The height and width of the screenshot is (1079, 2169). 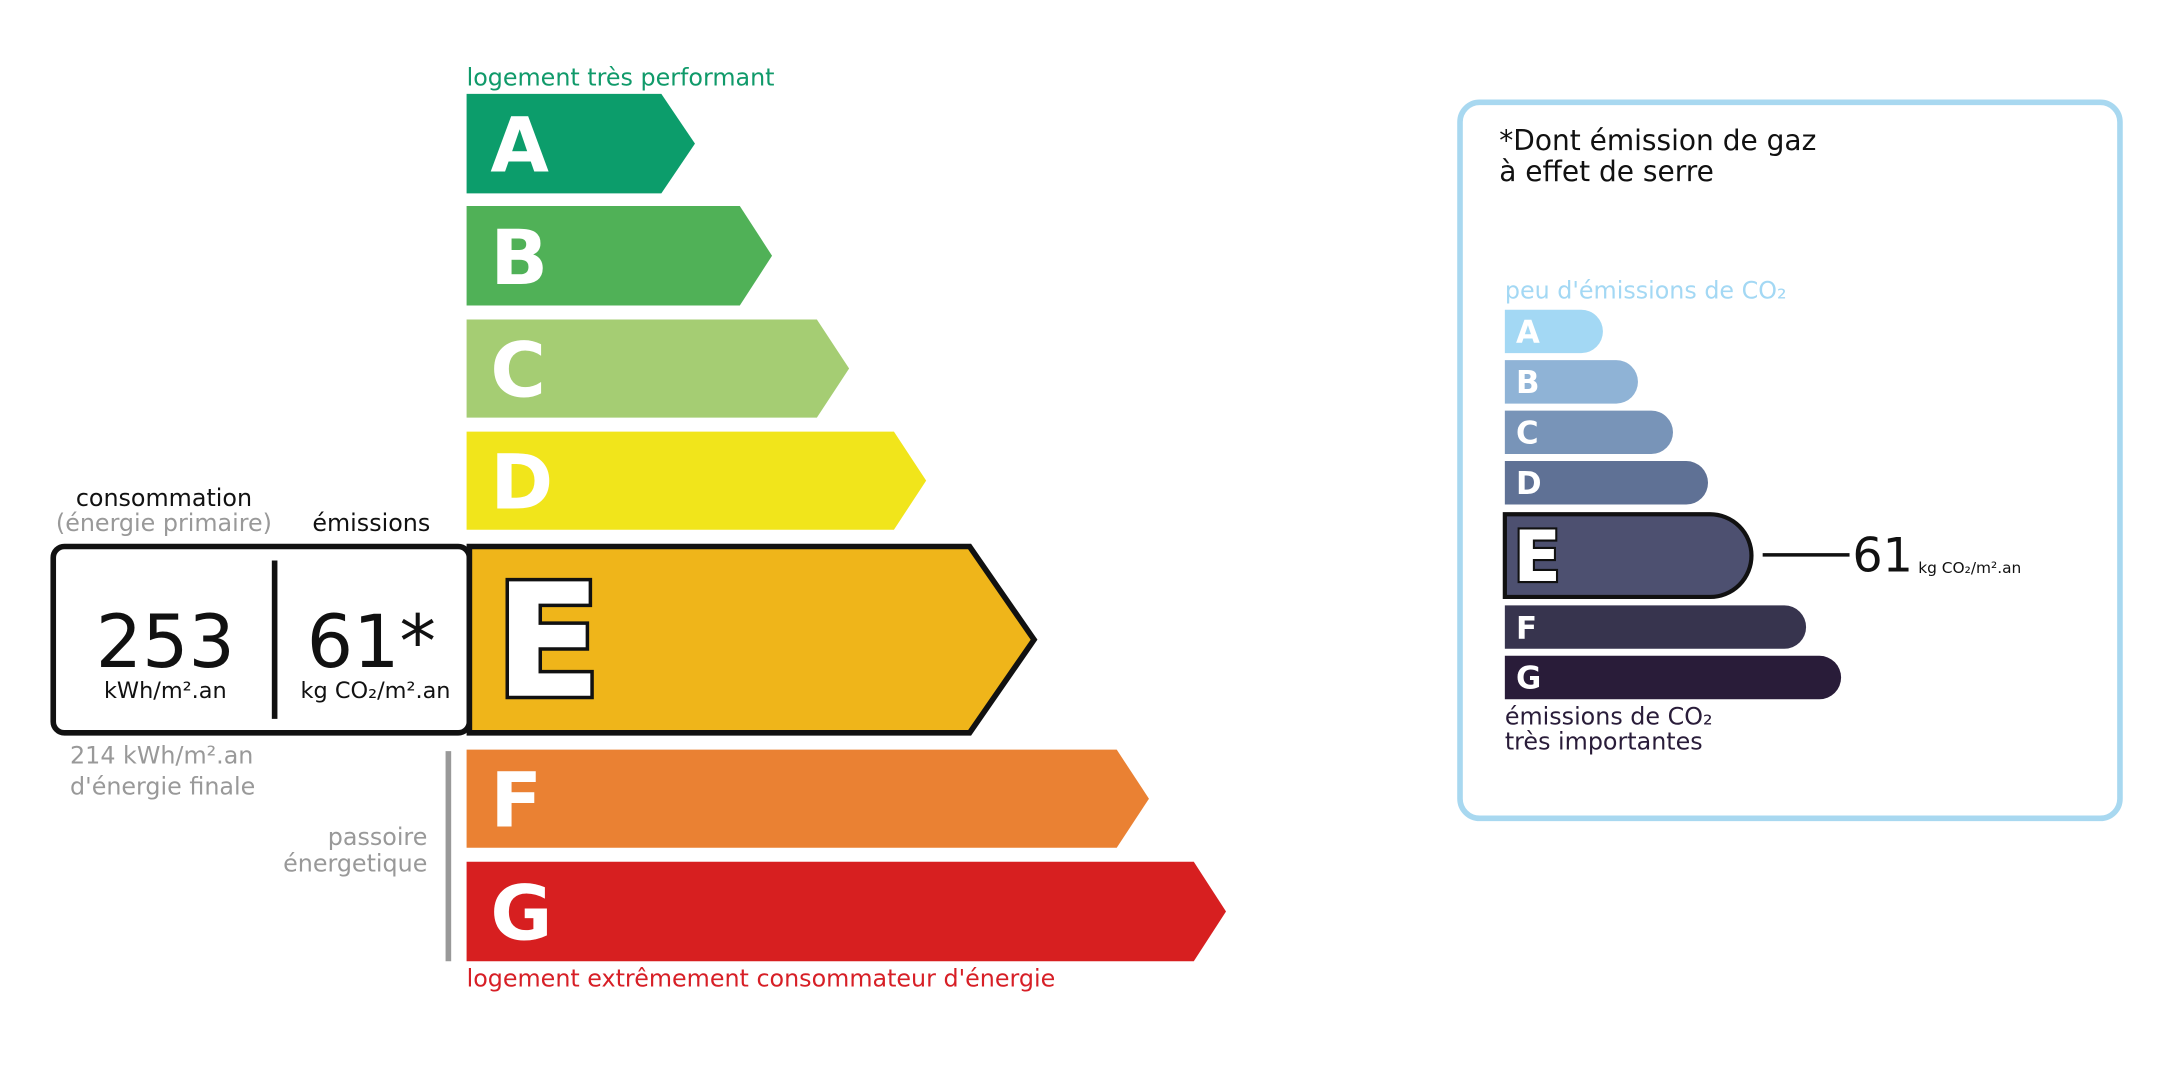 What do you see at coordinates (1604, 742) in the screenshot?
I see `ges-bottom-label: très importantes` at bounding box center [1604, 742].